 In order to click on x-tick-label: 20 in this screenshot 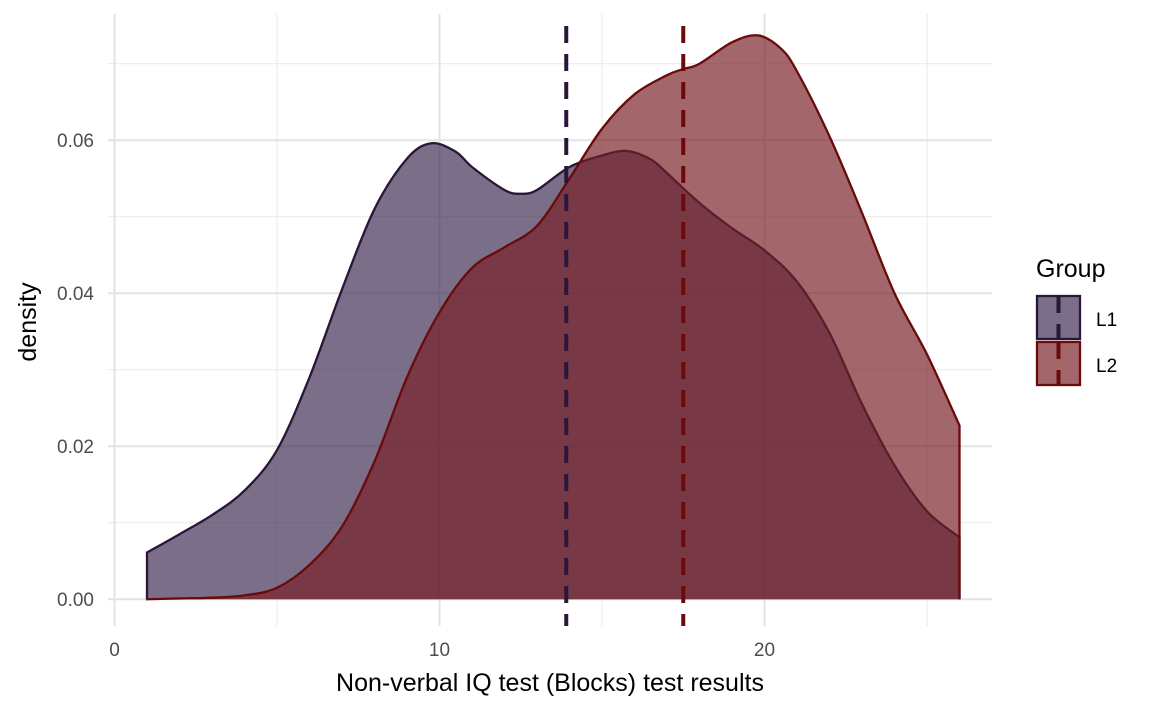, I will do `click(764, 650)`.